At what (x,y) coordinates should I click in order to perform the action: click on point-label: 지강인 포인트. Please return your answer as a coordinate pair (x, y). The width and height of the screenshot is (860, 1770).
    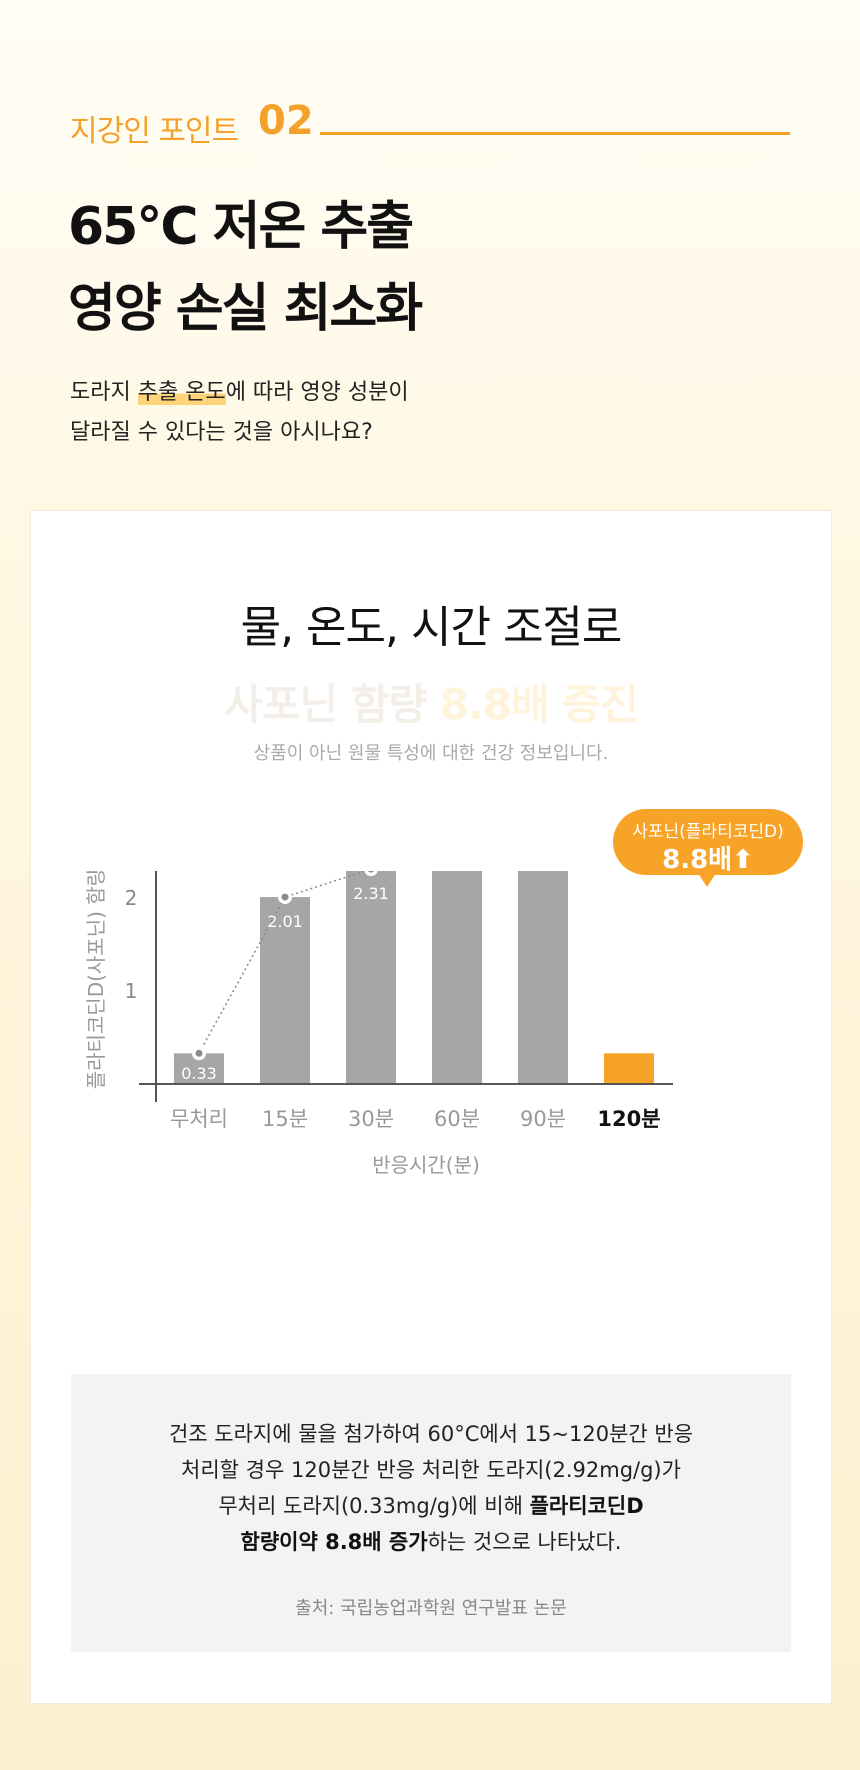
    Looking at the image, I should click on (154, 131).